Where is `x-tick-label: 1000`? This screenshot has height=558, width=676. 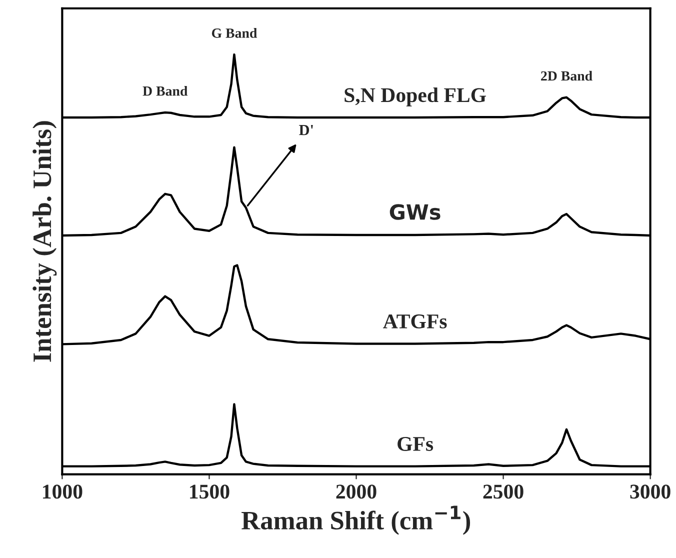 x-tick-label: 1000 is located at coordinates (62, 491).